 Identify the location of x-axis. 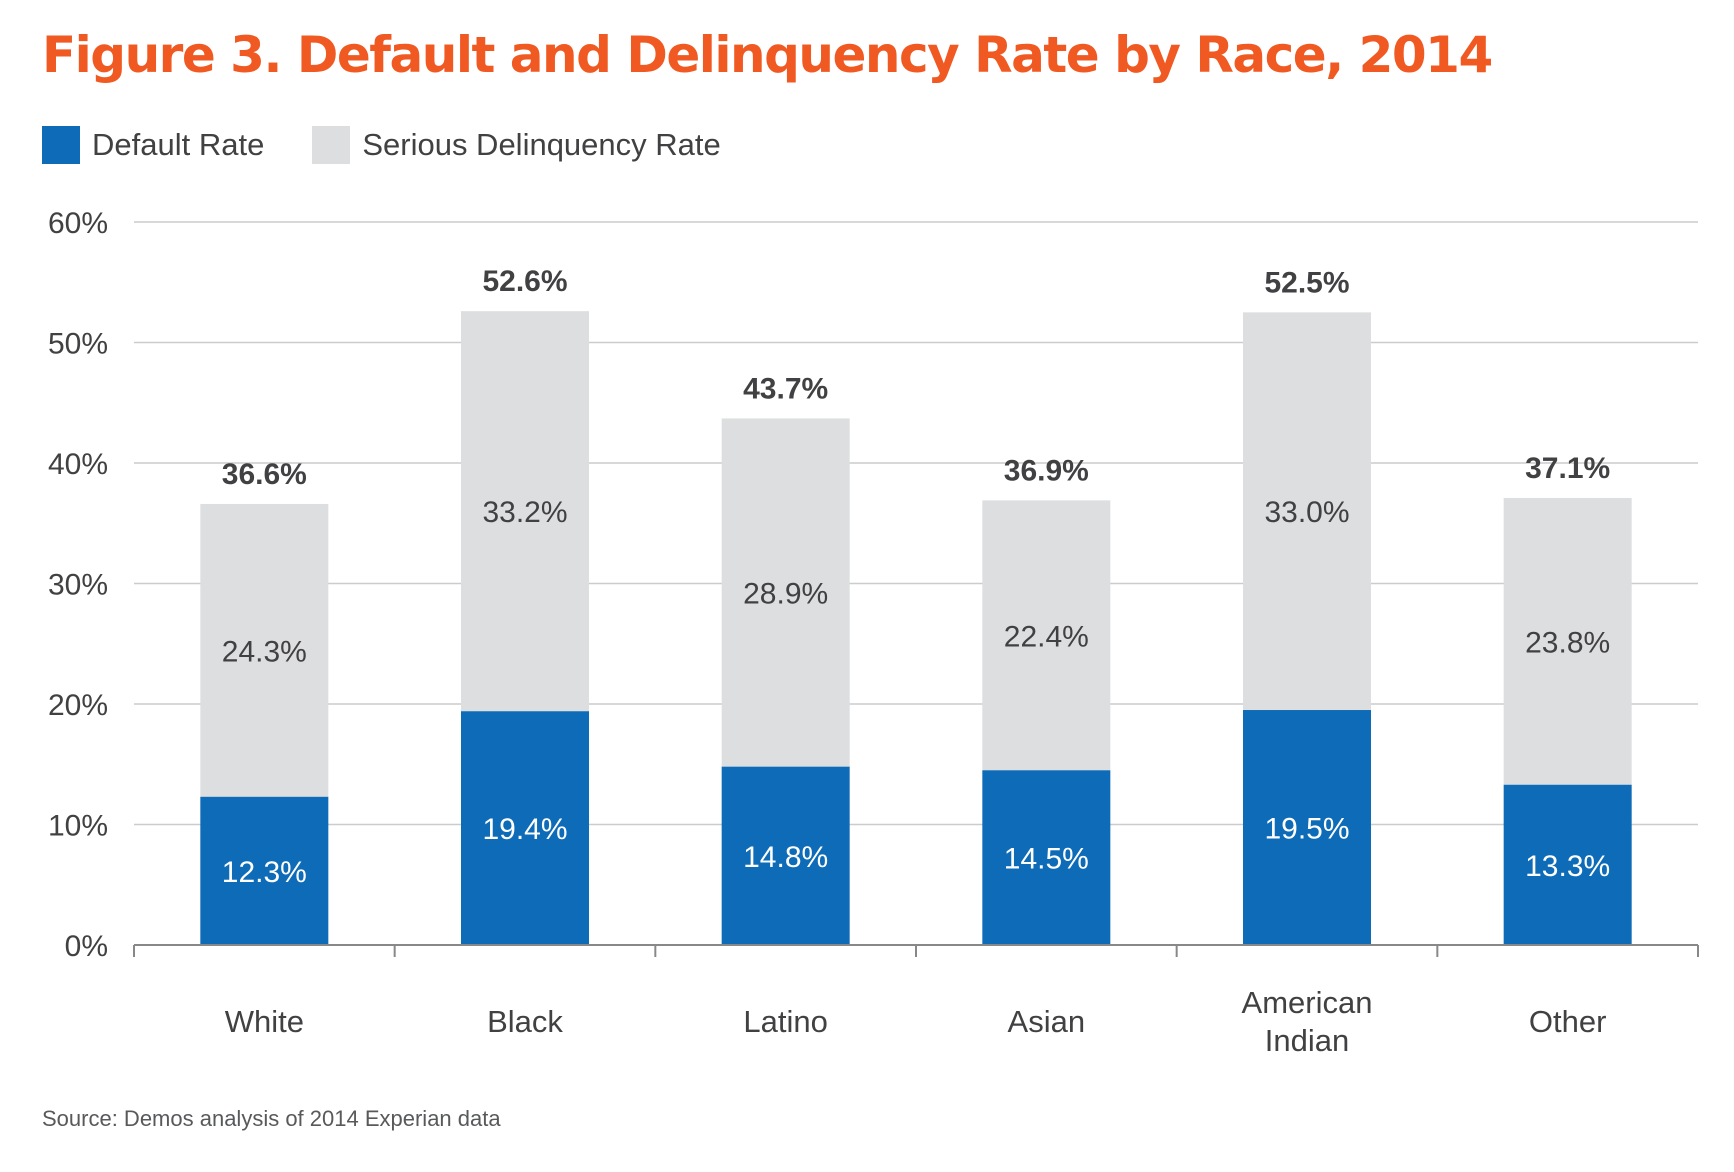
(916, 950).